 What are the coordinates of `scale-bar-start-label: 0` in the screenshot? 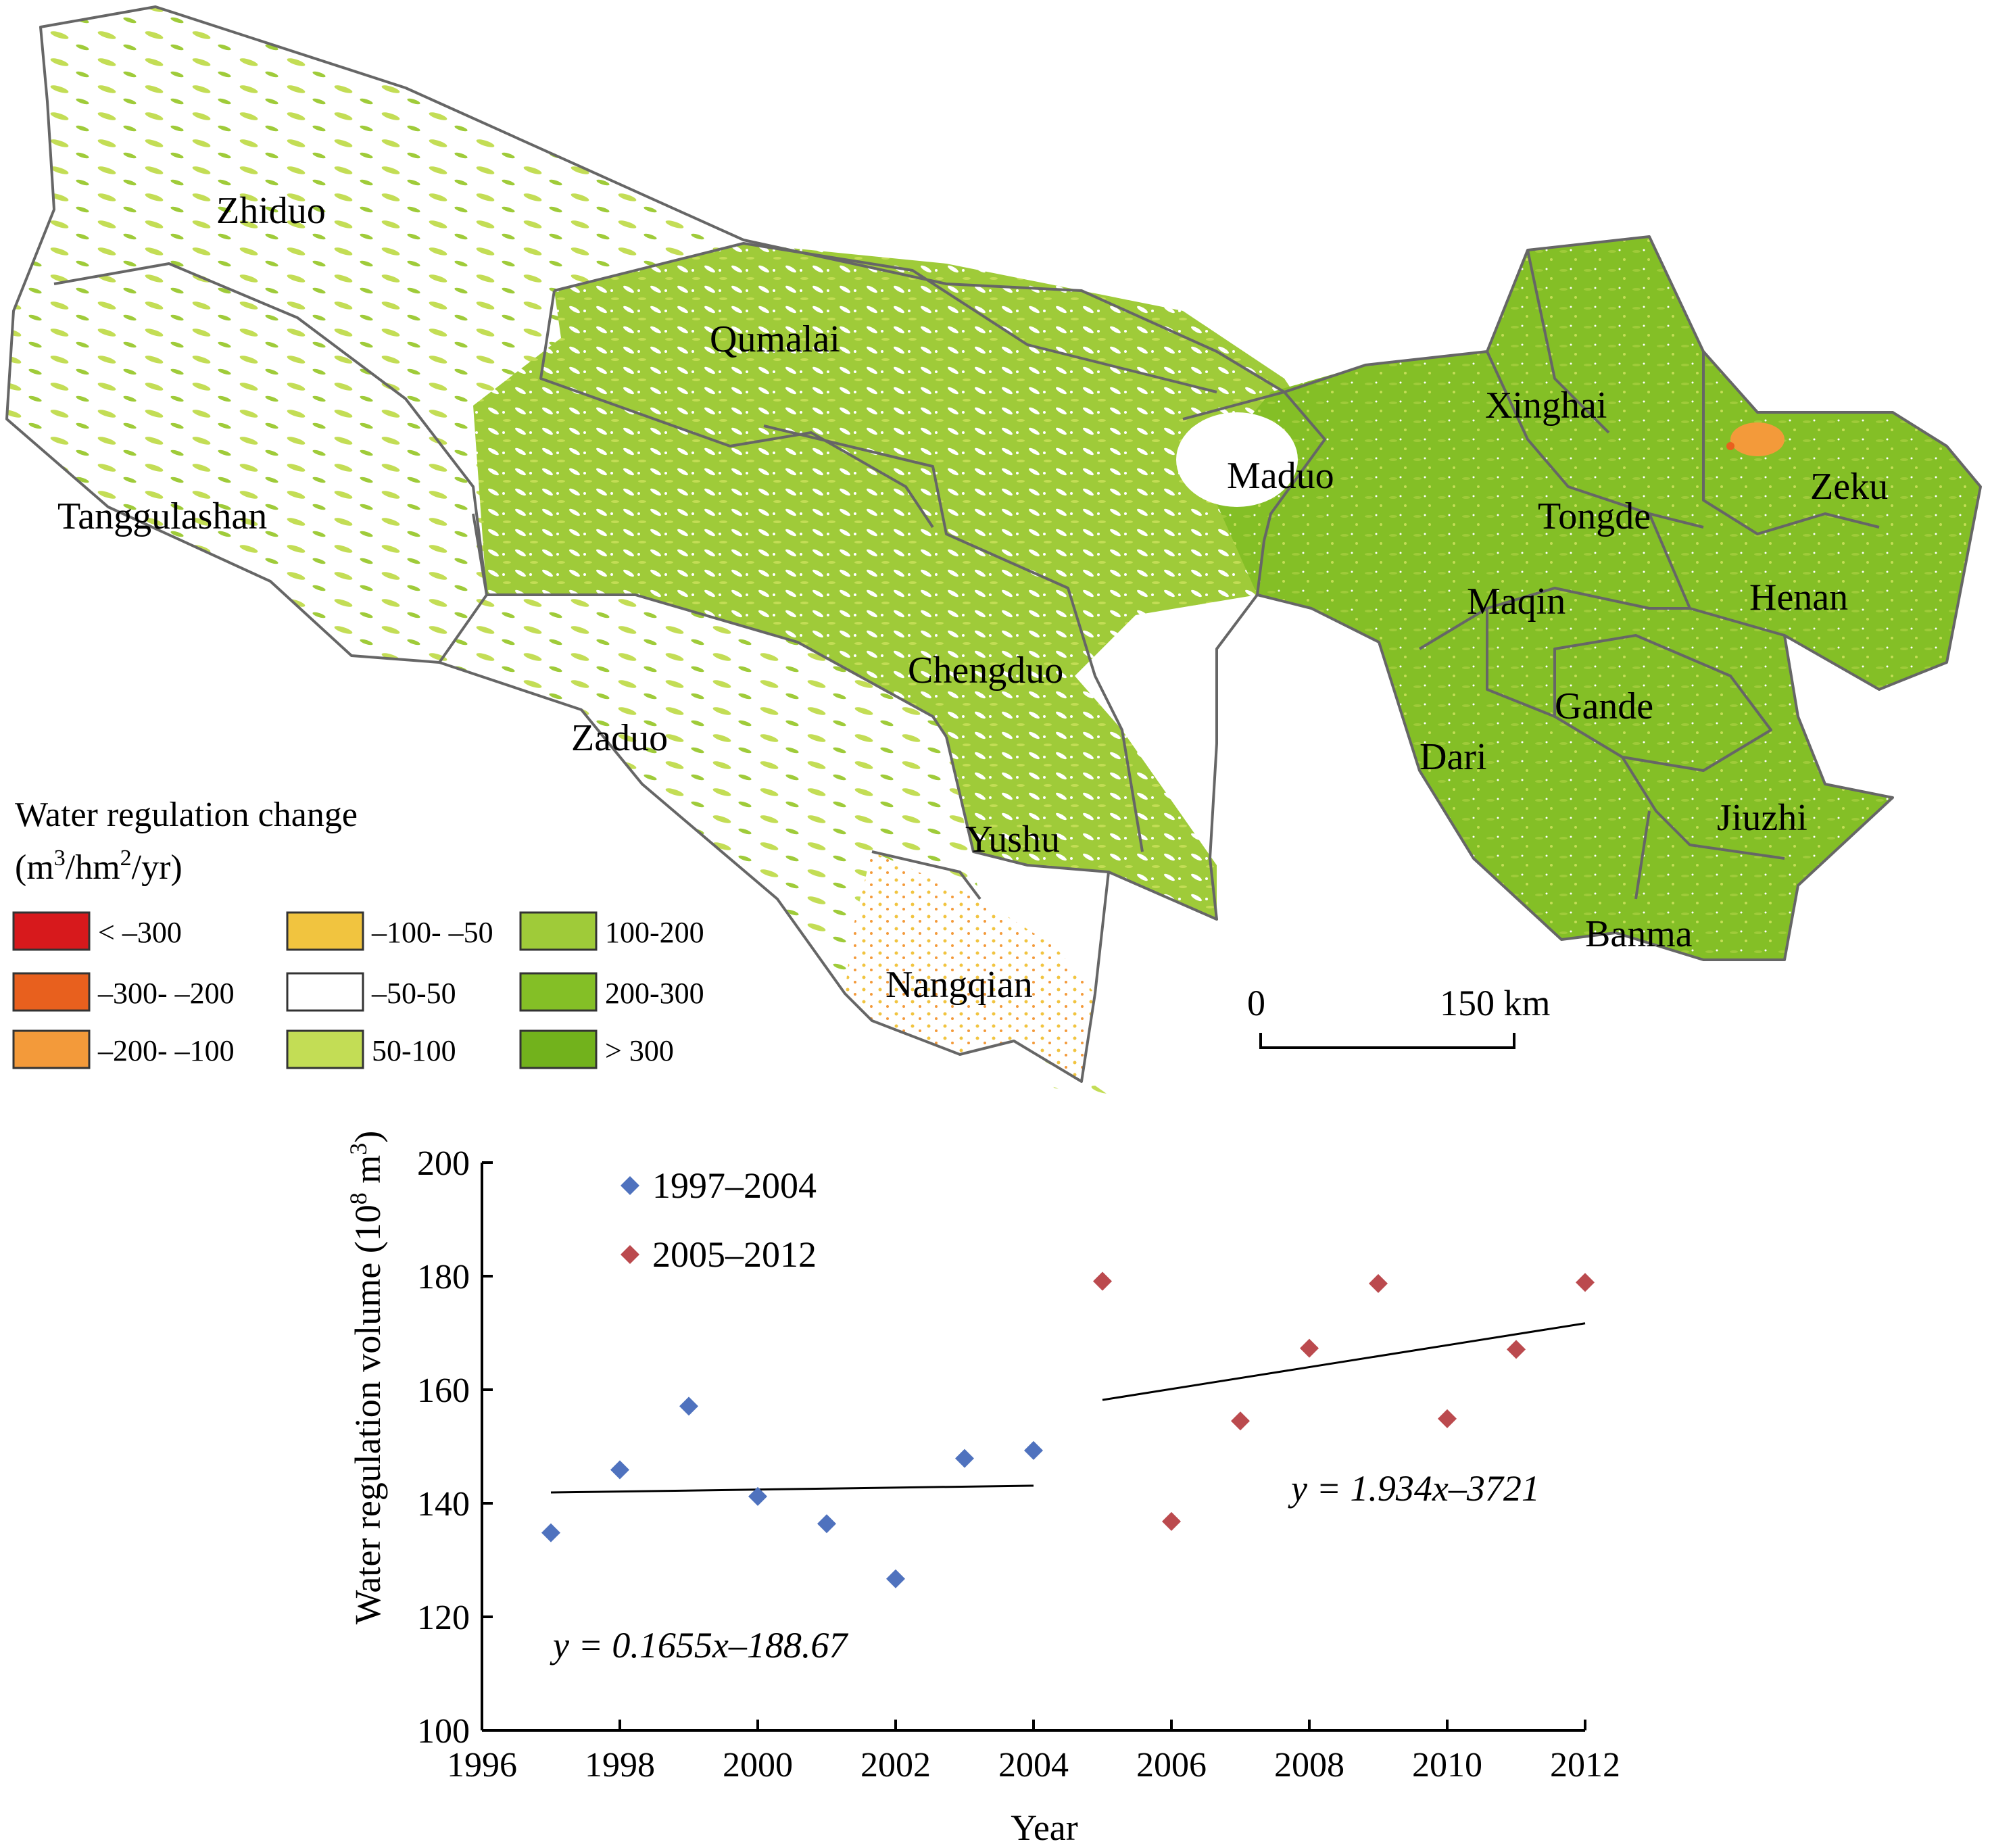 It's located at (1256, 1003).